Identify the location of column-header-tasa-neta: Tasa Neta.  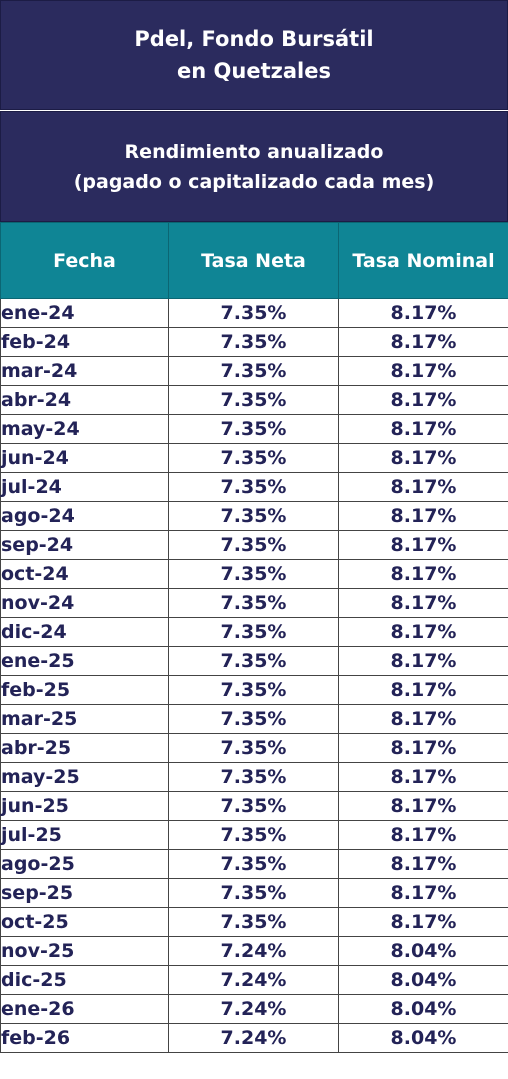
(253, 260).